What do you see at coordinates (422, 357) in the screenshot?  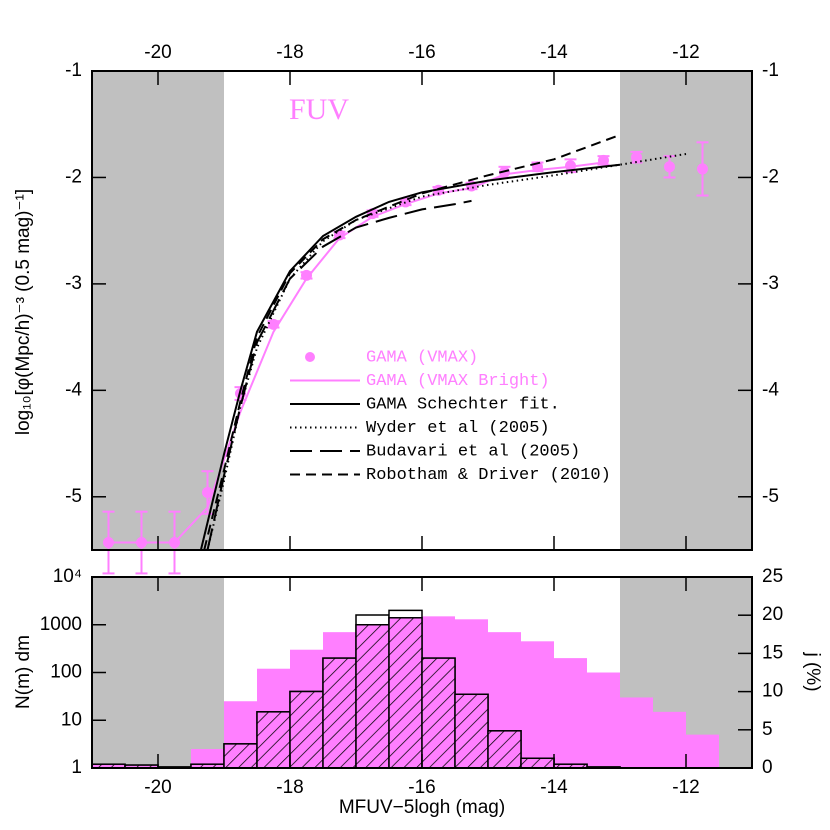 I see `legend-label: GAMA (VMAX)` at bounding box center [422, 357].